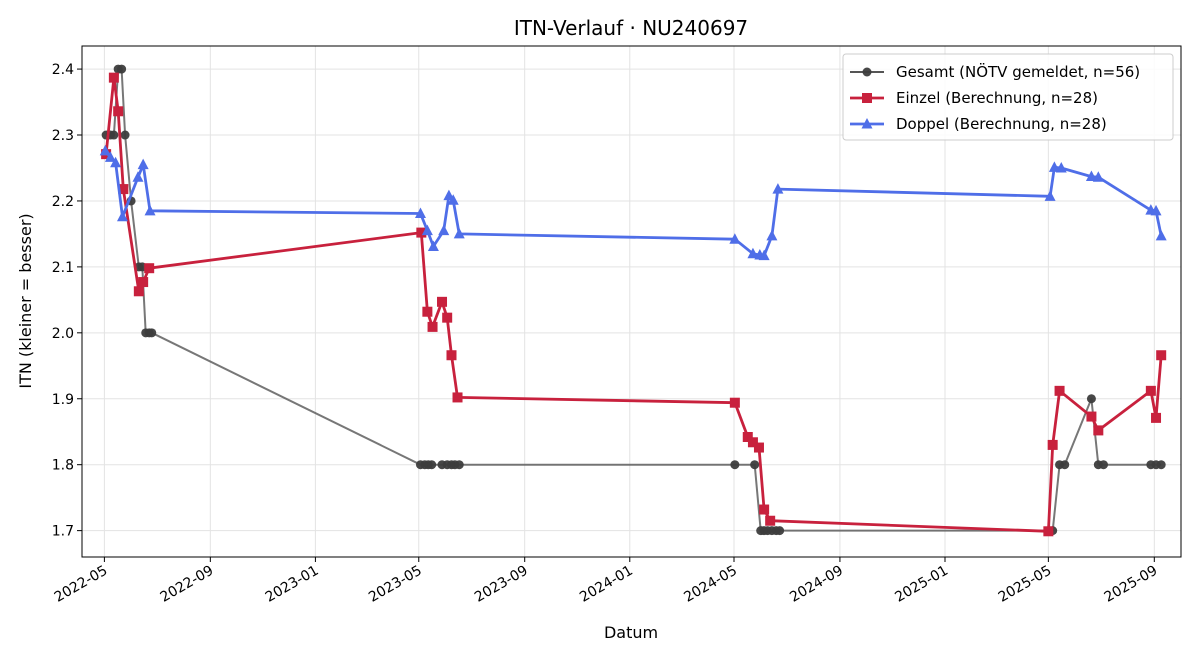 The width and height of the screenshot is (1200, 660). Describe the element at coordinates (63, 334) in the screenshot. I see `y-tick-label: 2.0` at that location.